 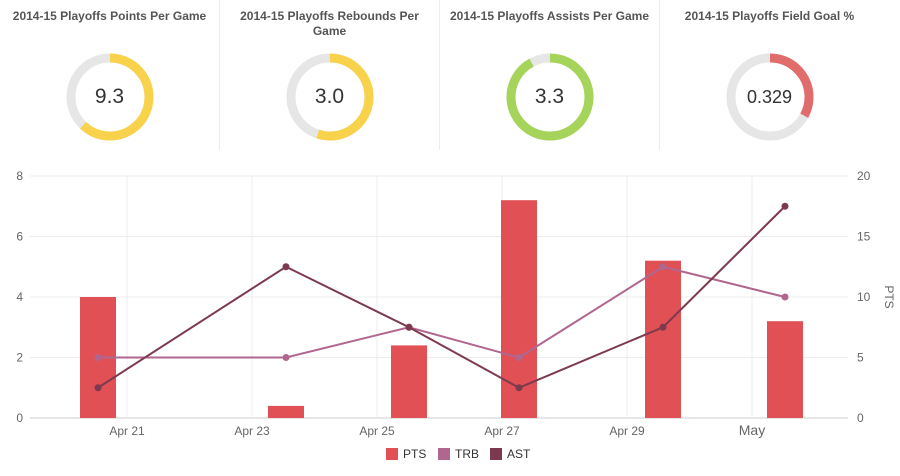 What do you see at coordinates (19, 358) in the screenshot?
I see `y-left-tick-label: 2` at bounding box center [19, 358].